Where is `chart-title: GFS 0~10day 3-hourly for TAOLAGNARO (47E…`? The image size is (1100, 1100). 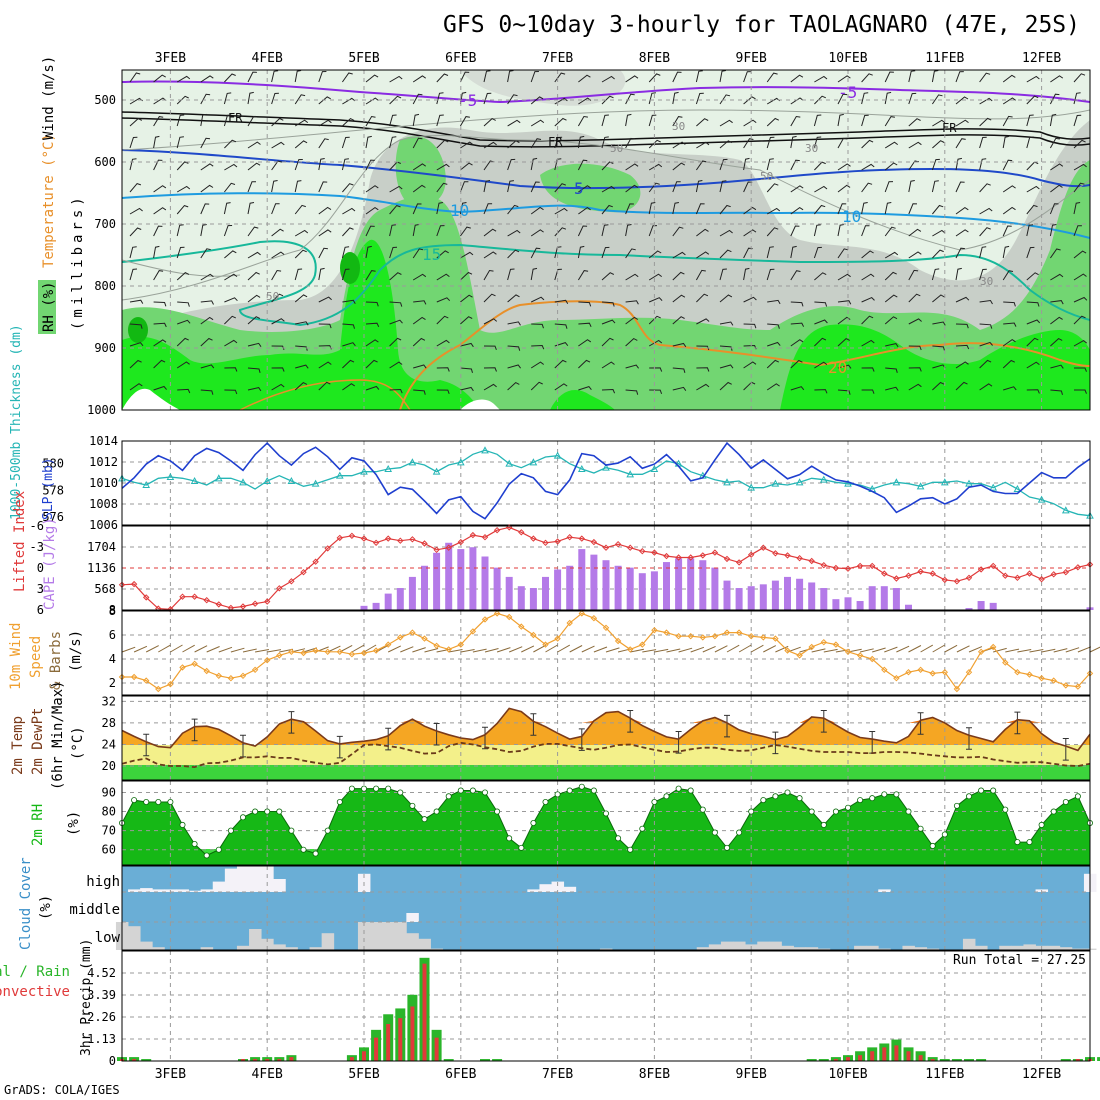
chart-title: GFS 0~10day 3-hourly for TAOLAGNARO (47E… is located at coordinates (761, 25).